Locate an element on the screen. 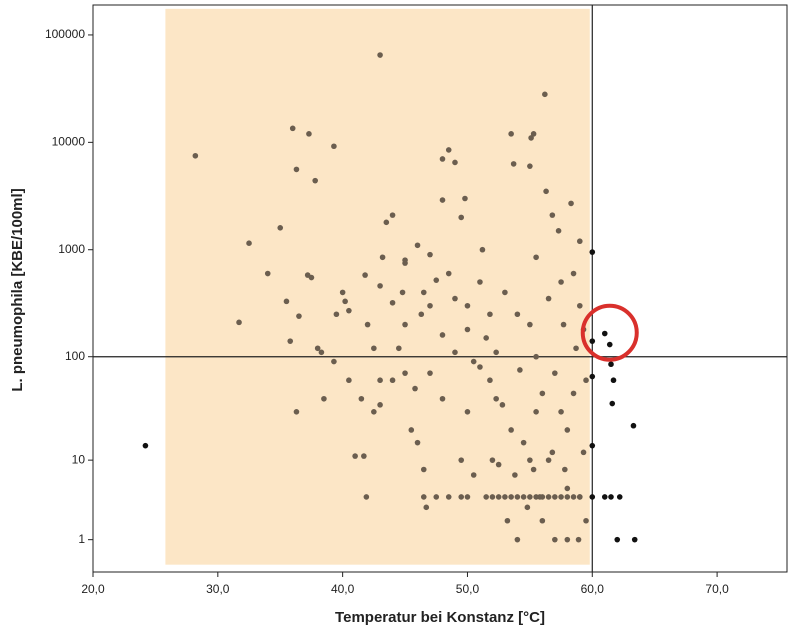 Image resolution: width=793 pixels, height=638 pixels. highlight-circle is located at coordinates (609, 332).